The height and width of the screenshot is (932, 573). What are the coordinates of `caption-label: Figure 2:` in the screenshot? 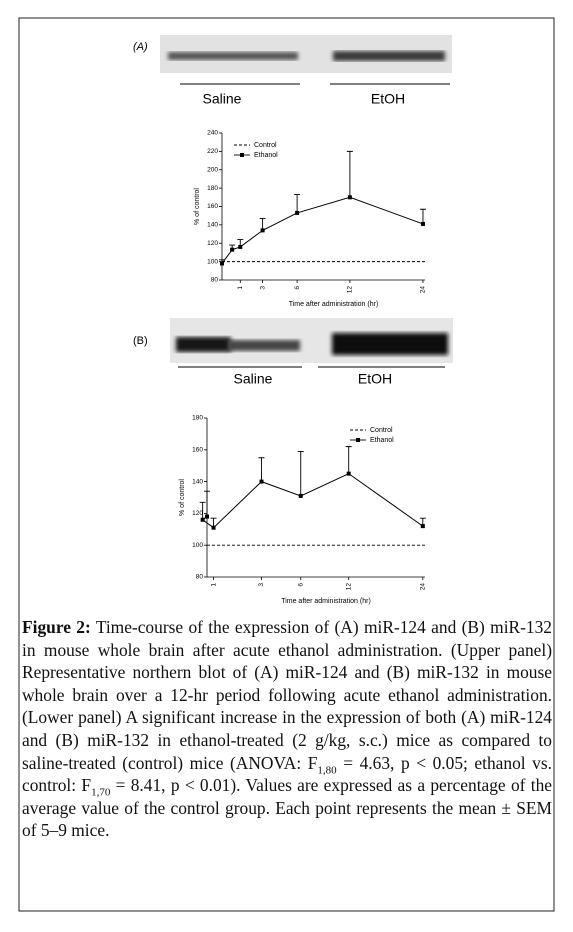 It's located at (56, 627).